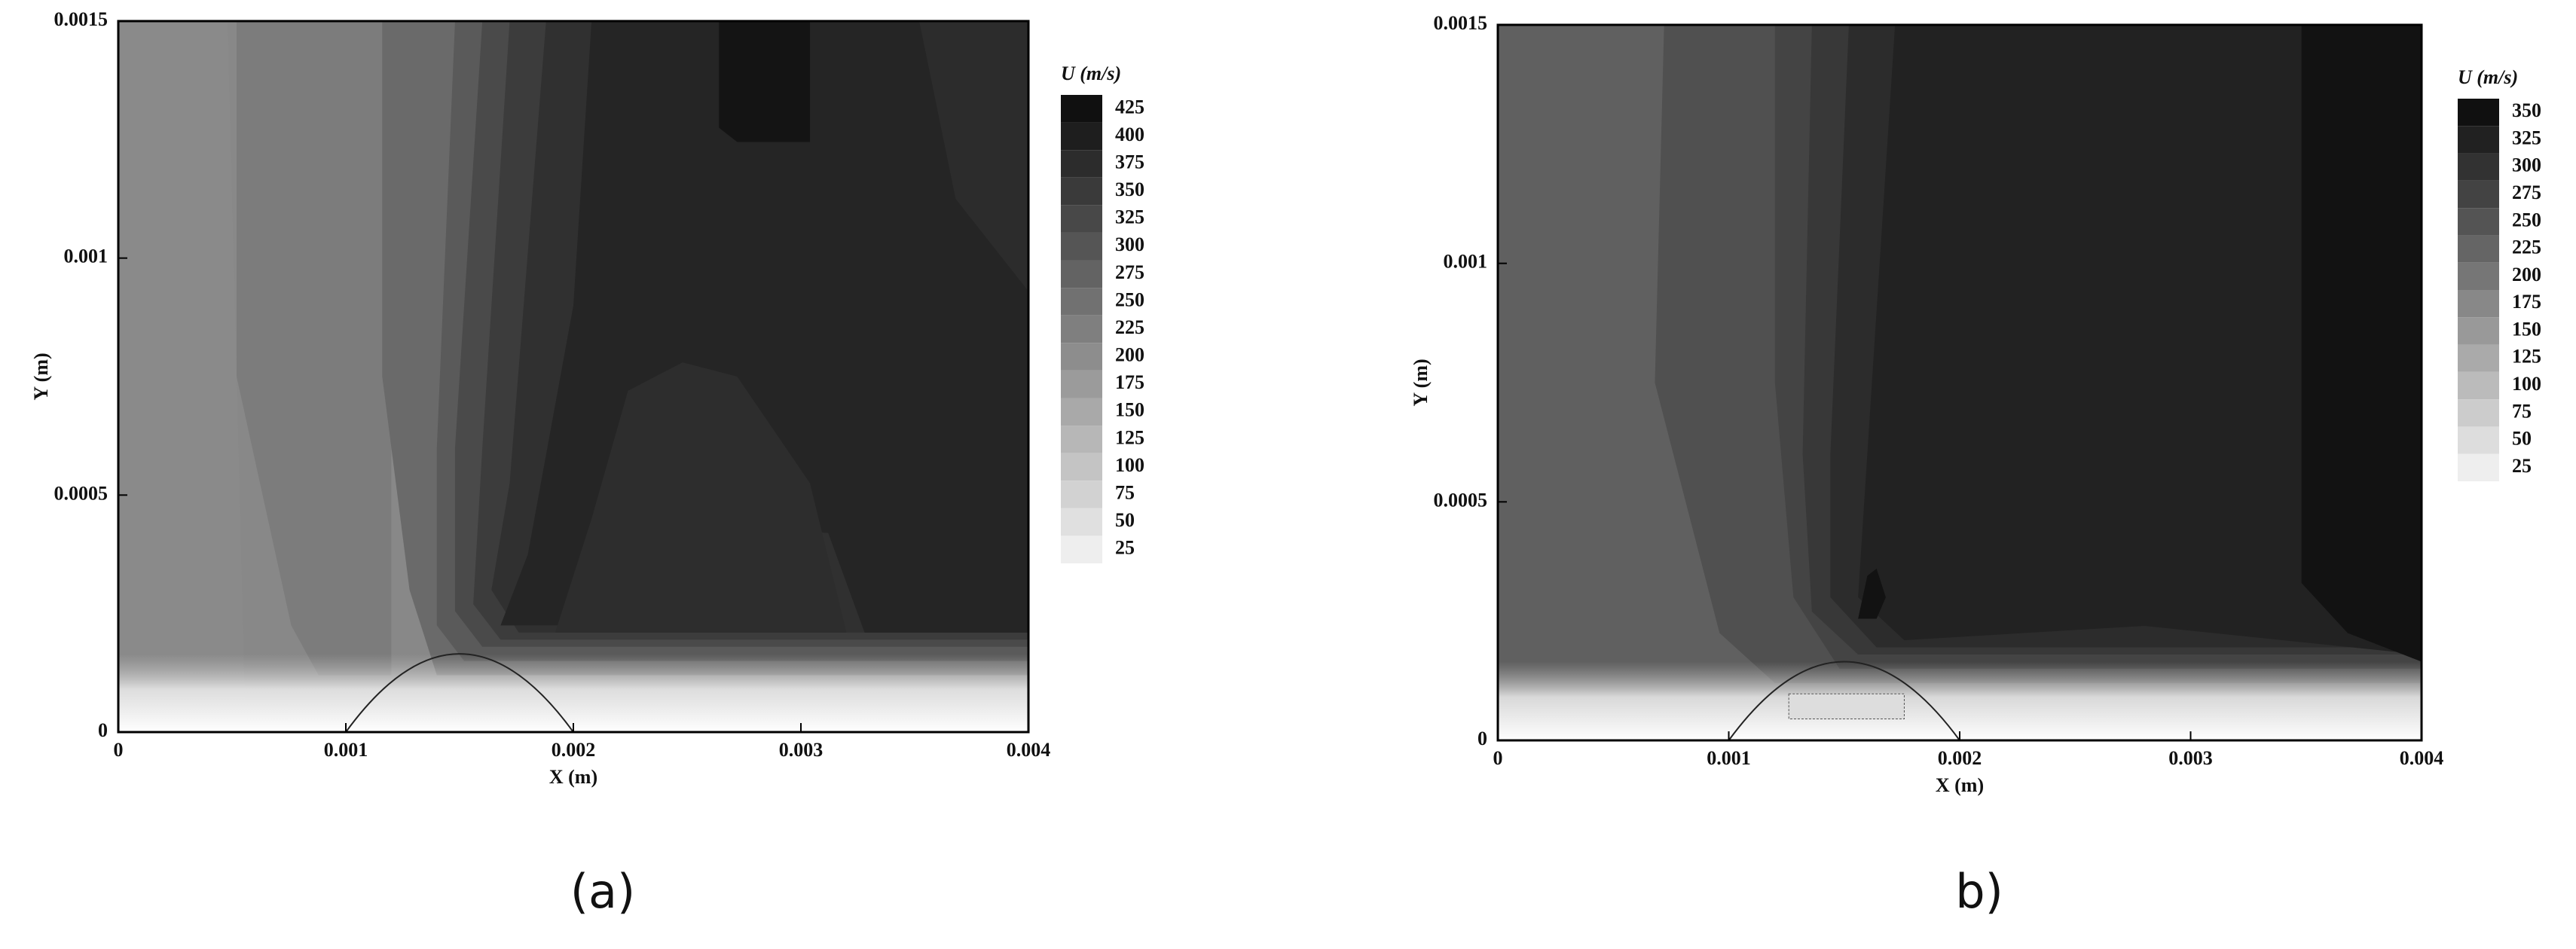 This screenshot has height=949, width=2576. What do you see at coordinates (2526, 302) in the screenshot?
I see `colorbar-label: 175` at bounding box center [2526, 302].